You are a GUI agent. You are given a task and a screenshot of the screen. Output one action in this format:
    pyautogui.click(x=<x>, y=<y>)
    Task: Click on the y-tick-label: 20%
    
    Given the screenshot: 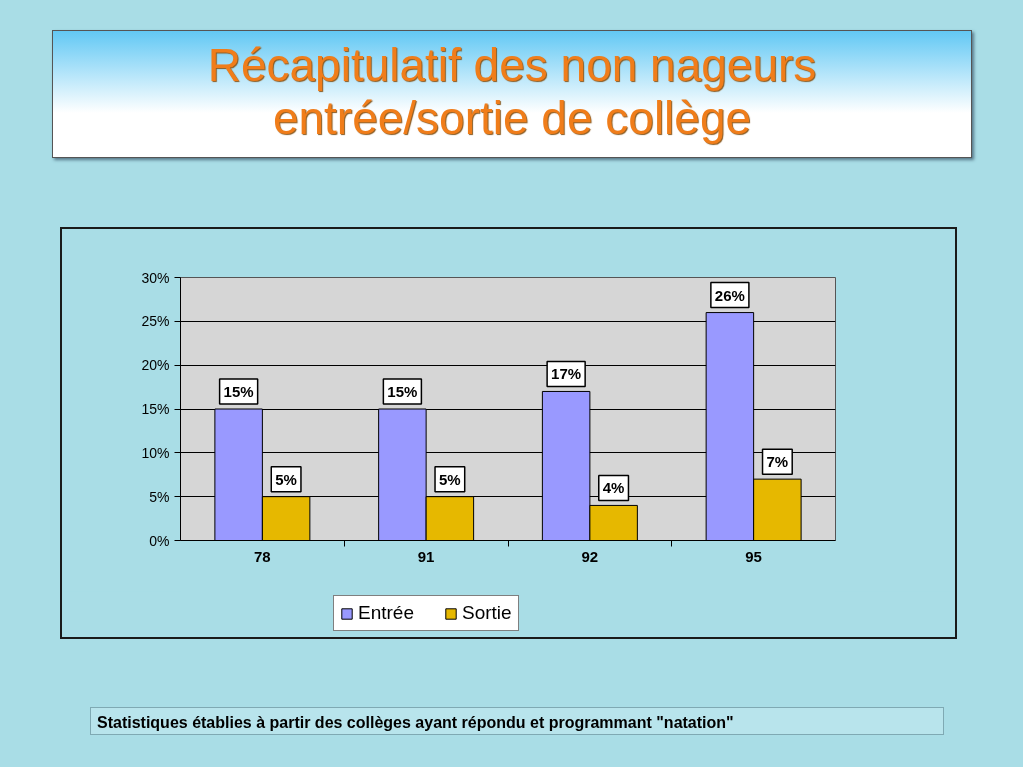 What is the action you would take?
    pyautogui.click(x=155, y=365)
    